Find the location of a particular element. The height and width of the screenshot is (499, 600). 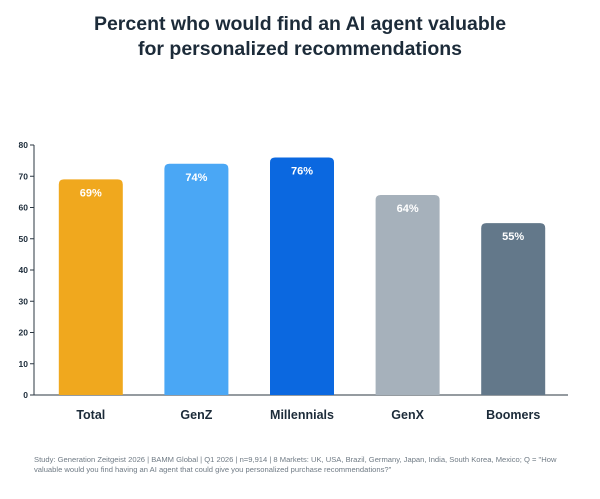

y-tick-label: 60 is located at coordinates (24, 208).